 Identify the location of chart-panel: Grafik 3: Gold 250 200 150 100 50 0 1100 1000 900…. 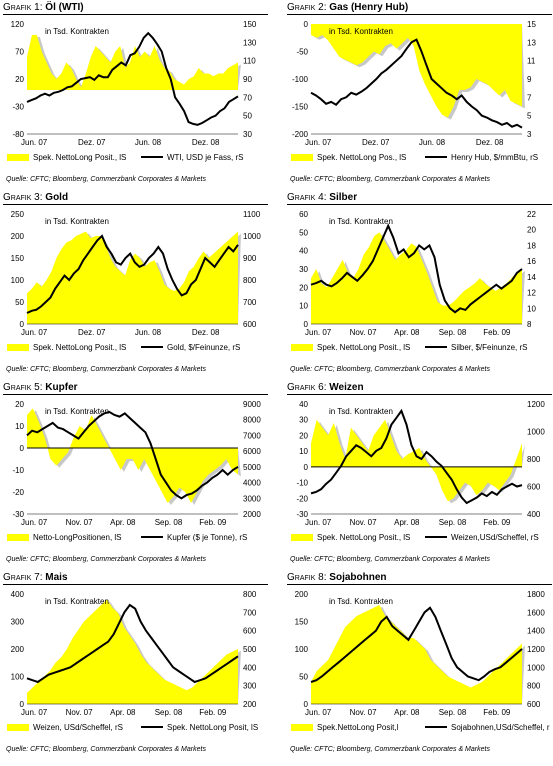
(138, 283).